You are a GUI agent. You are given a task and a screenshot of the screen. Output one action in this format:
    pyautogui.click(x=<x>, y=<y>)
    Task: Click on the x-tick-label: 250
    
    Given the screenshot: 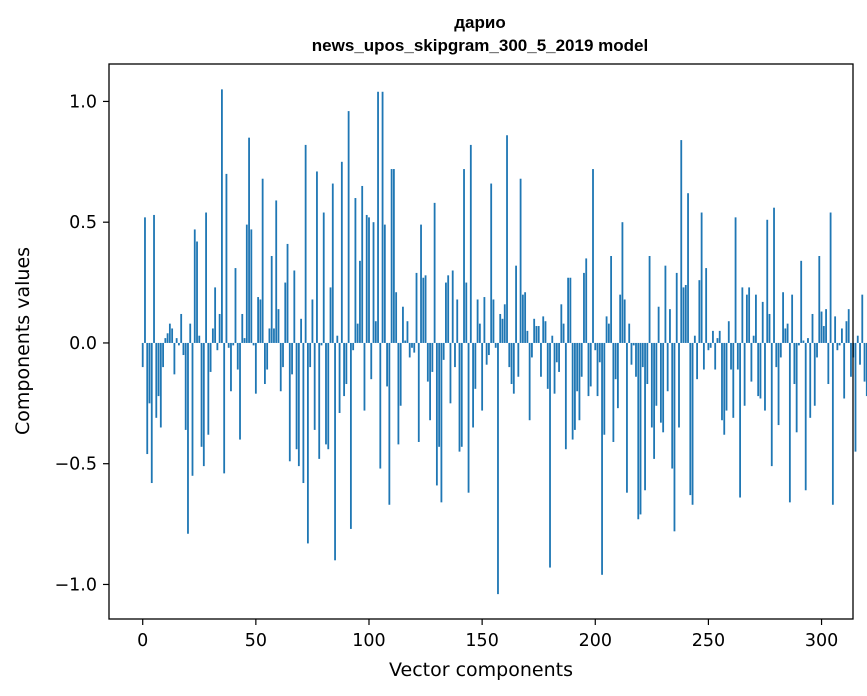 What is the action you would take?
    pyautogui.click(x=708, y=641)
    